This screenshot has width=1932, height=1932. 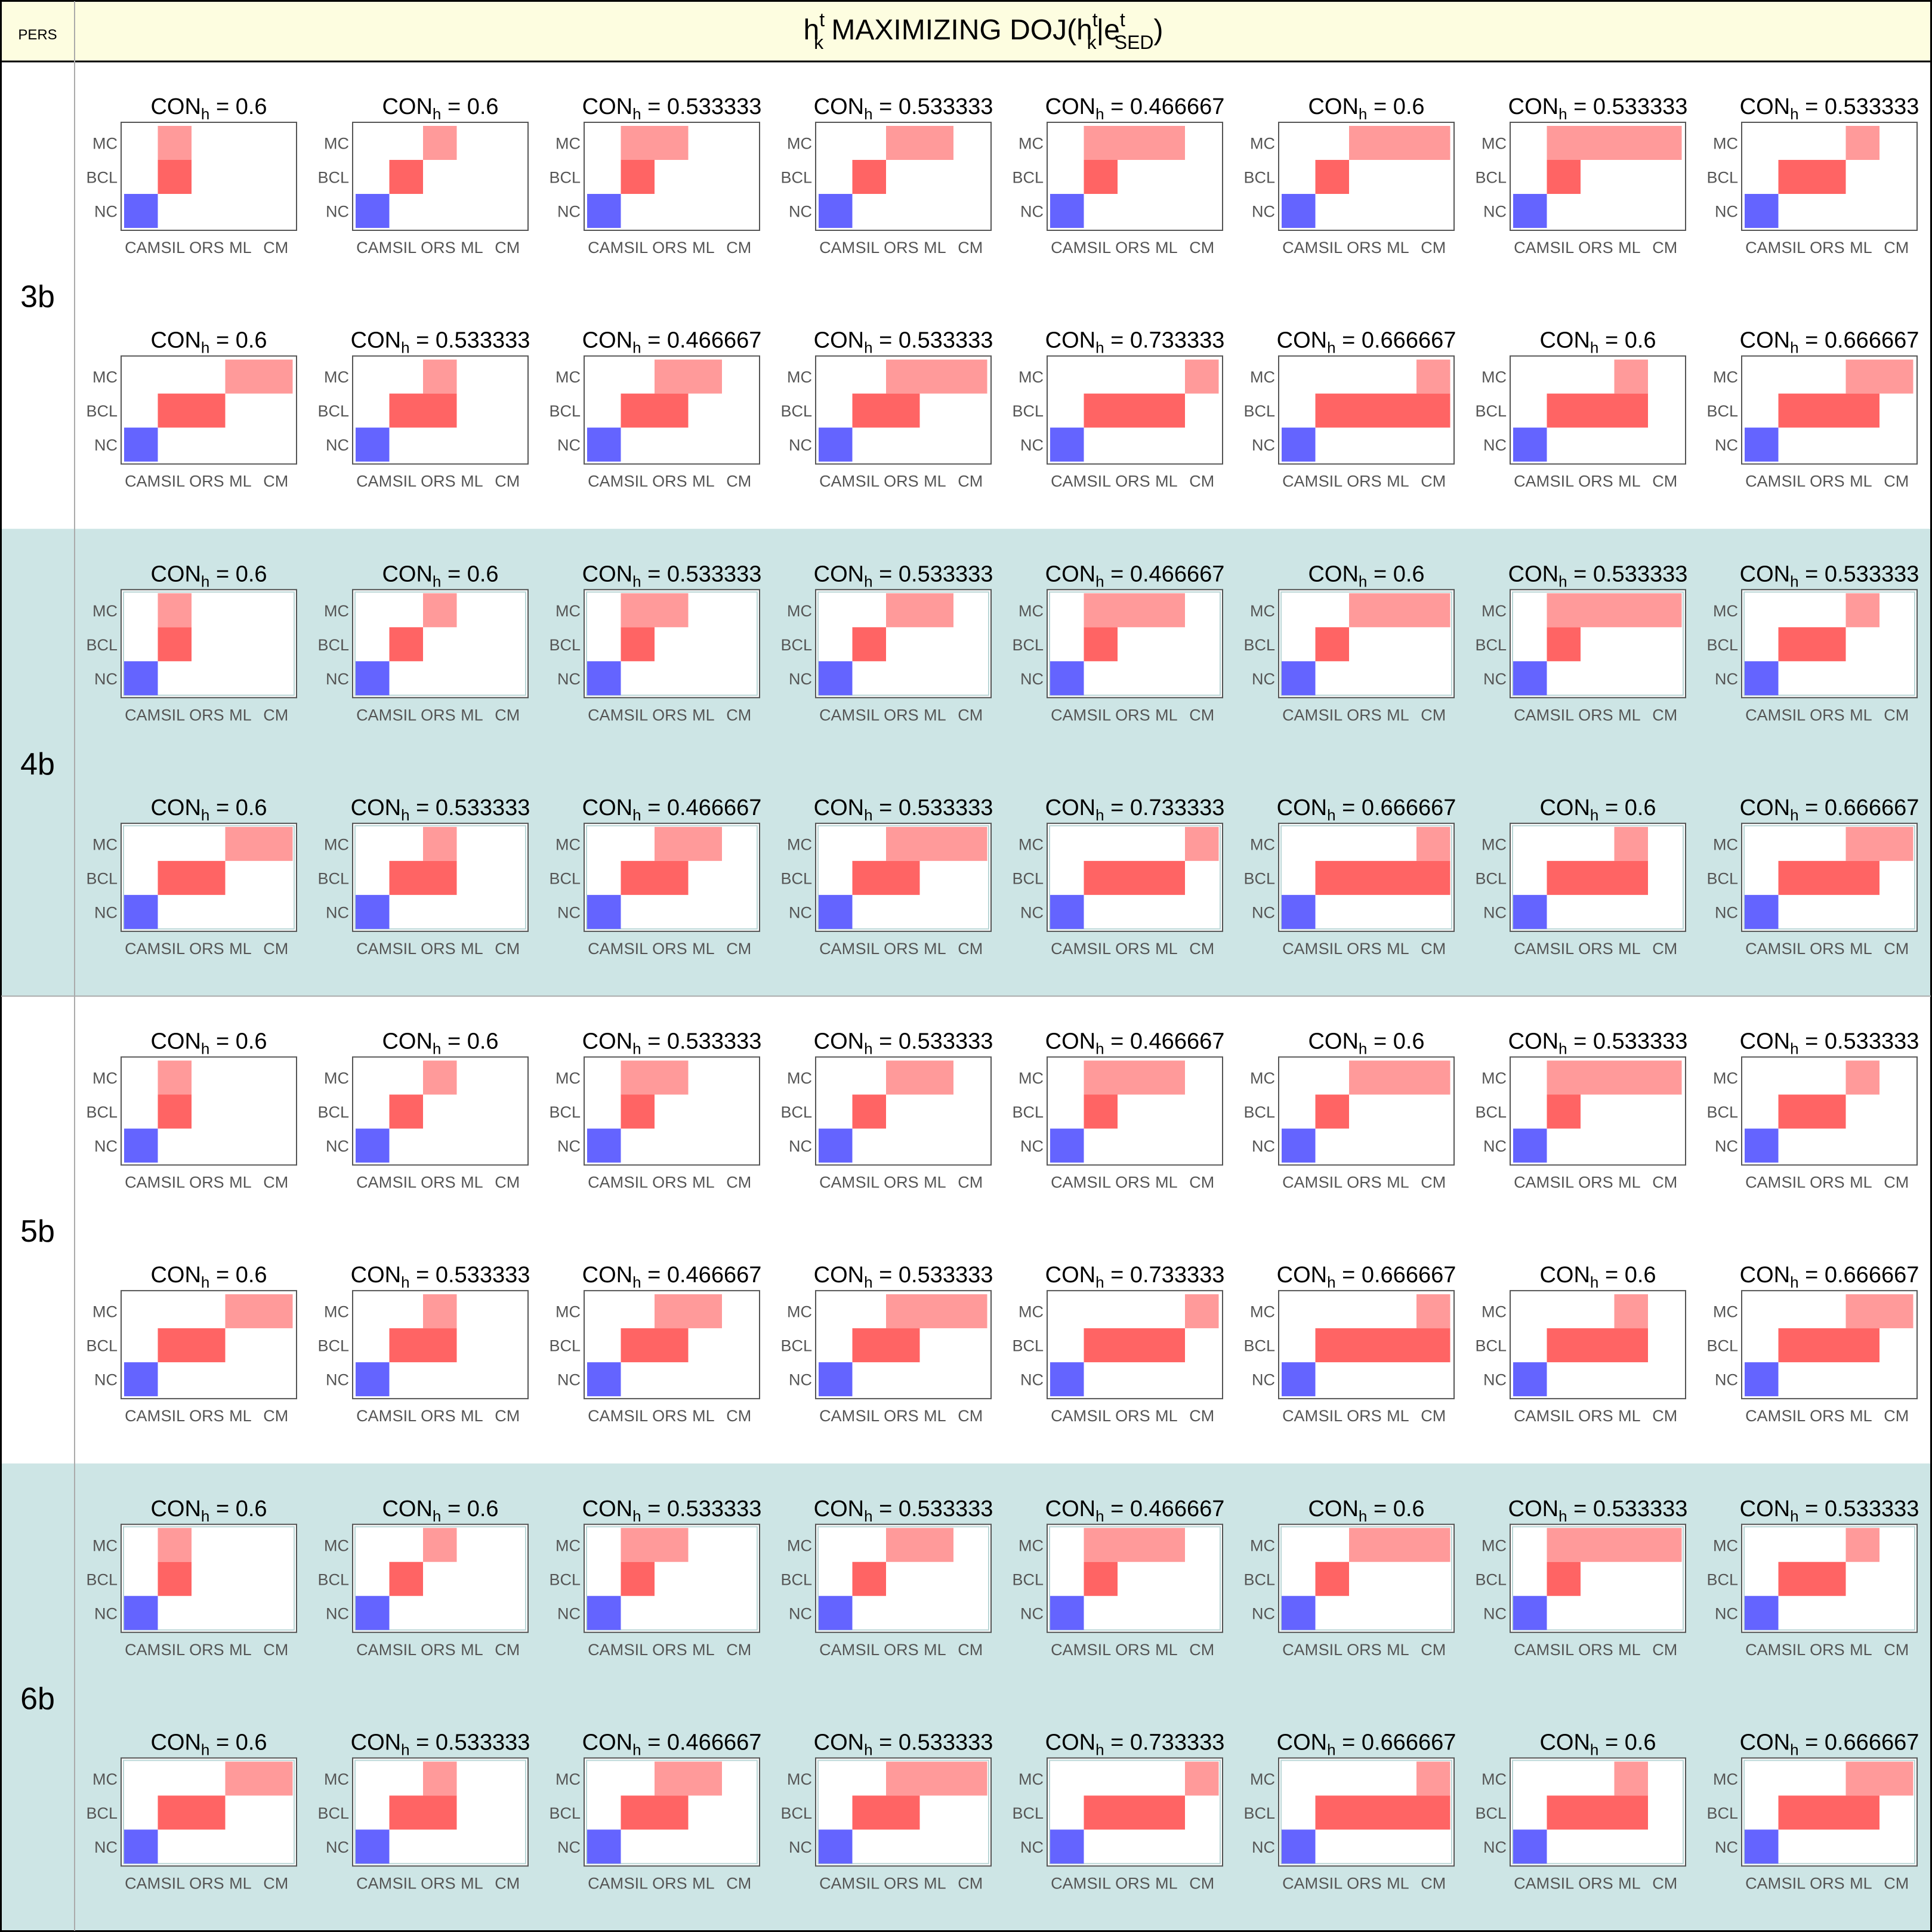 I want to click on title-sup-t2: t, so click(x=1095, y=19).